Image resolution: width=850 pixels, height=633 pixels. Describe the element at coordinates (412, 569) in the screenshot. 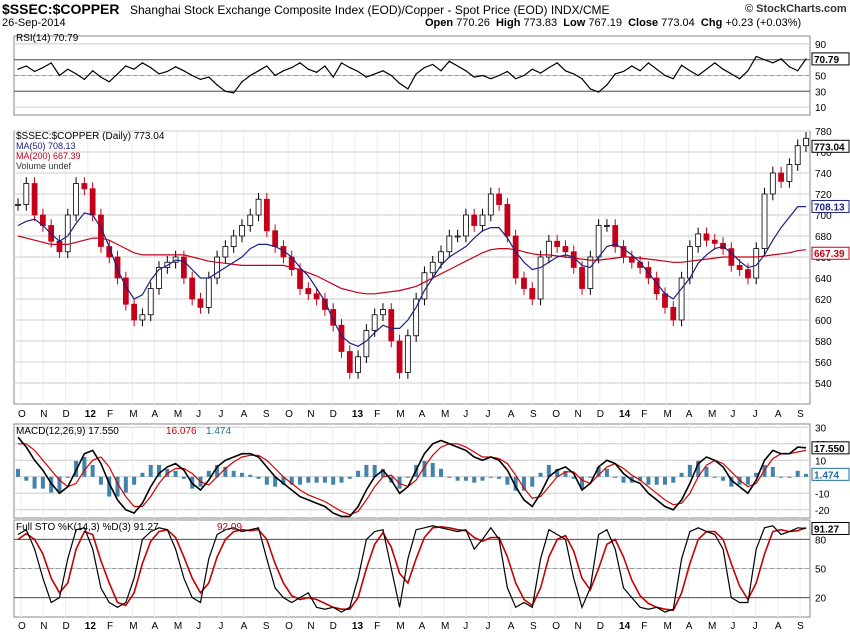

I see `sto-k-line` at that location.